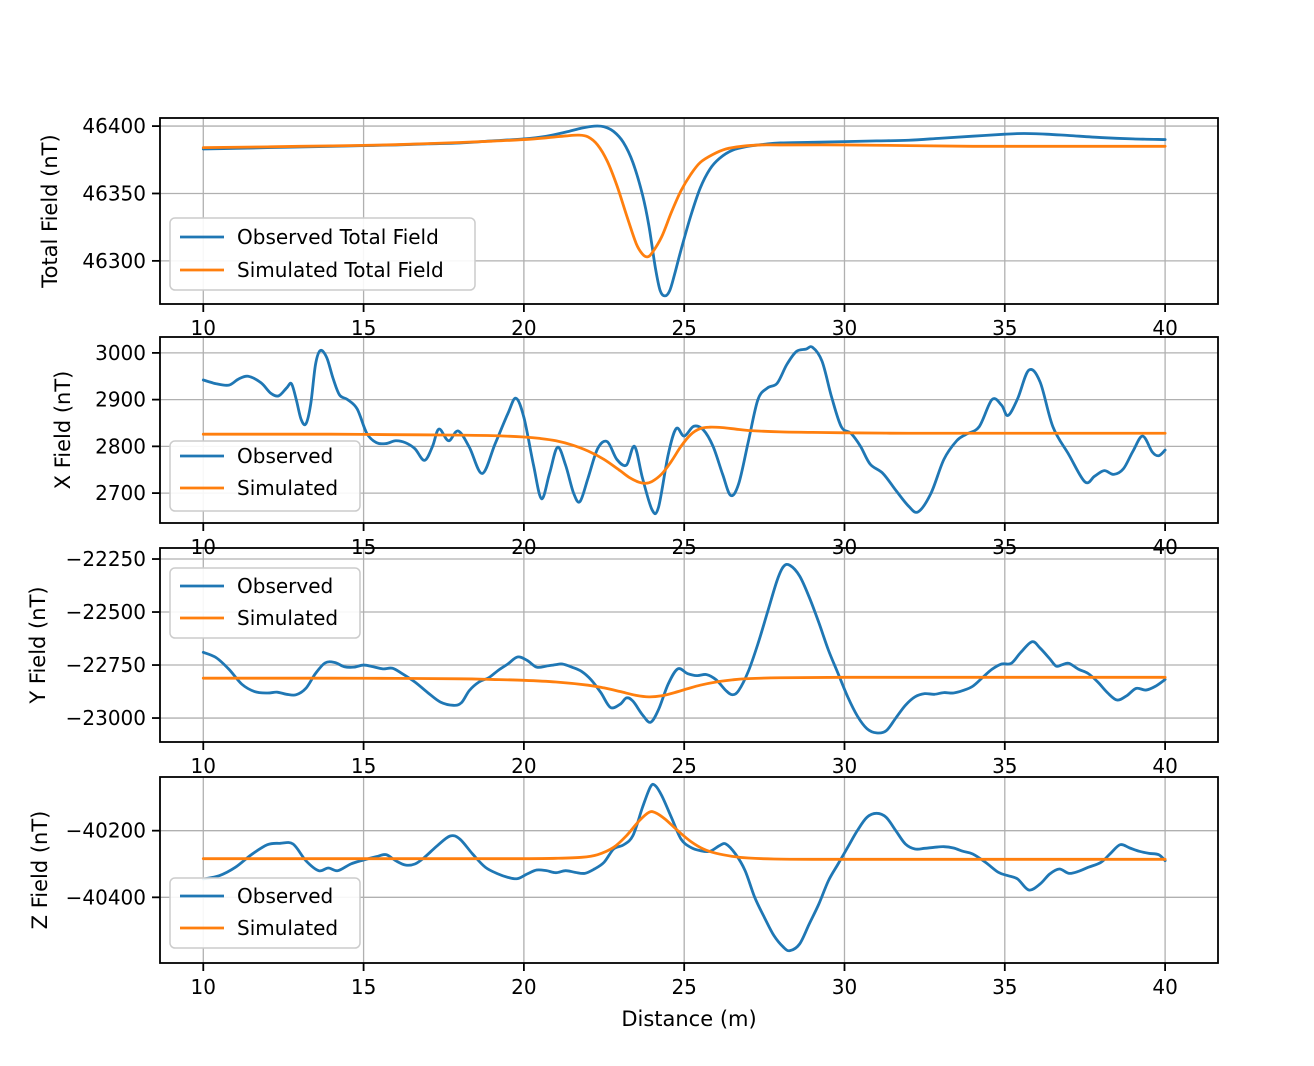 The width and height of the screenshot is (1314, 1066). I want to click on y-axis-label-y-field: Y Field (nT), so click(38, 645).